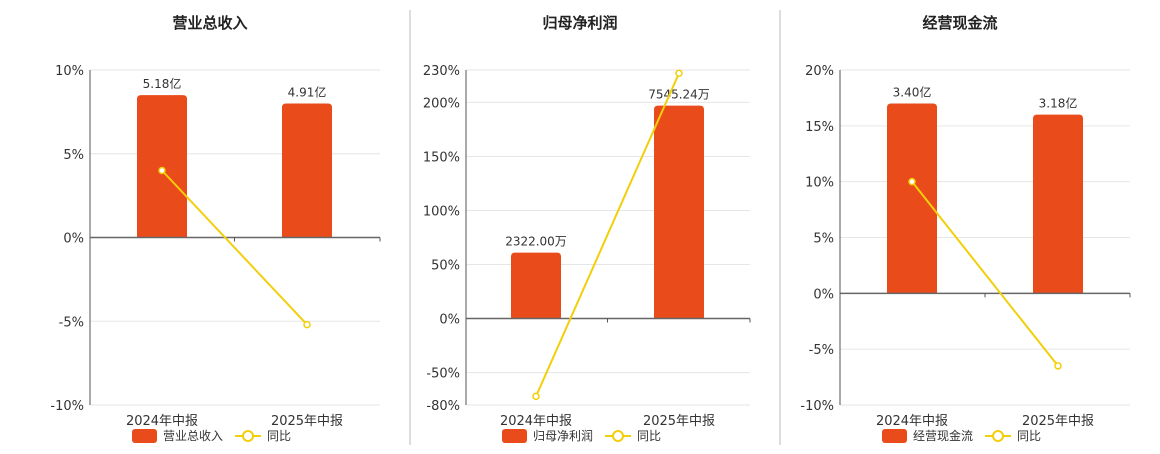 The image size is (1160, 454). Describe the element at coordinates (912, 92) in the screenshot. I see `bar-data-label: 3.40亿` at that location.